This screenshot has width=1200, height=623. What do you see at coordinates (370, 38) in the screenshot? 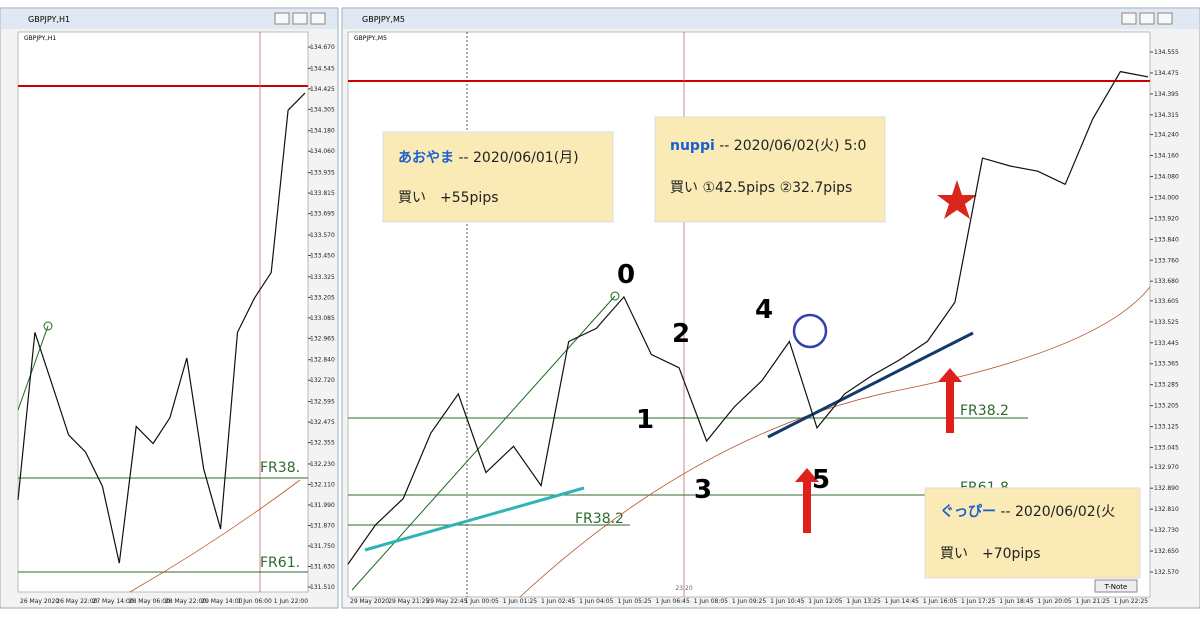
I see `symbol-label: GBPJPY.,M5` at bounding box center [370, 38].